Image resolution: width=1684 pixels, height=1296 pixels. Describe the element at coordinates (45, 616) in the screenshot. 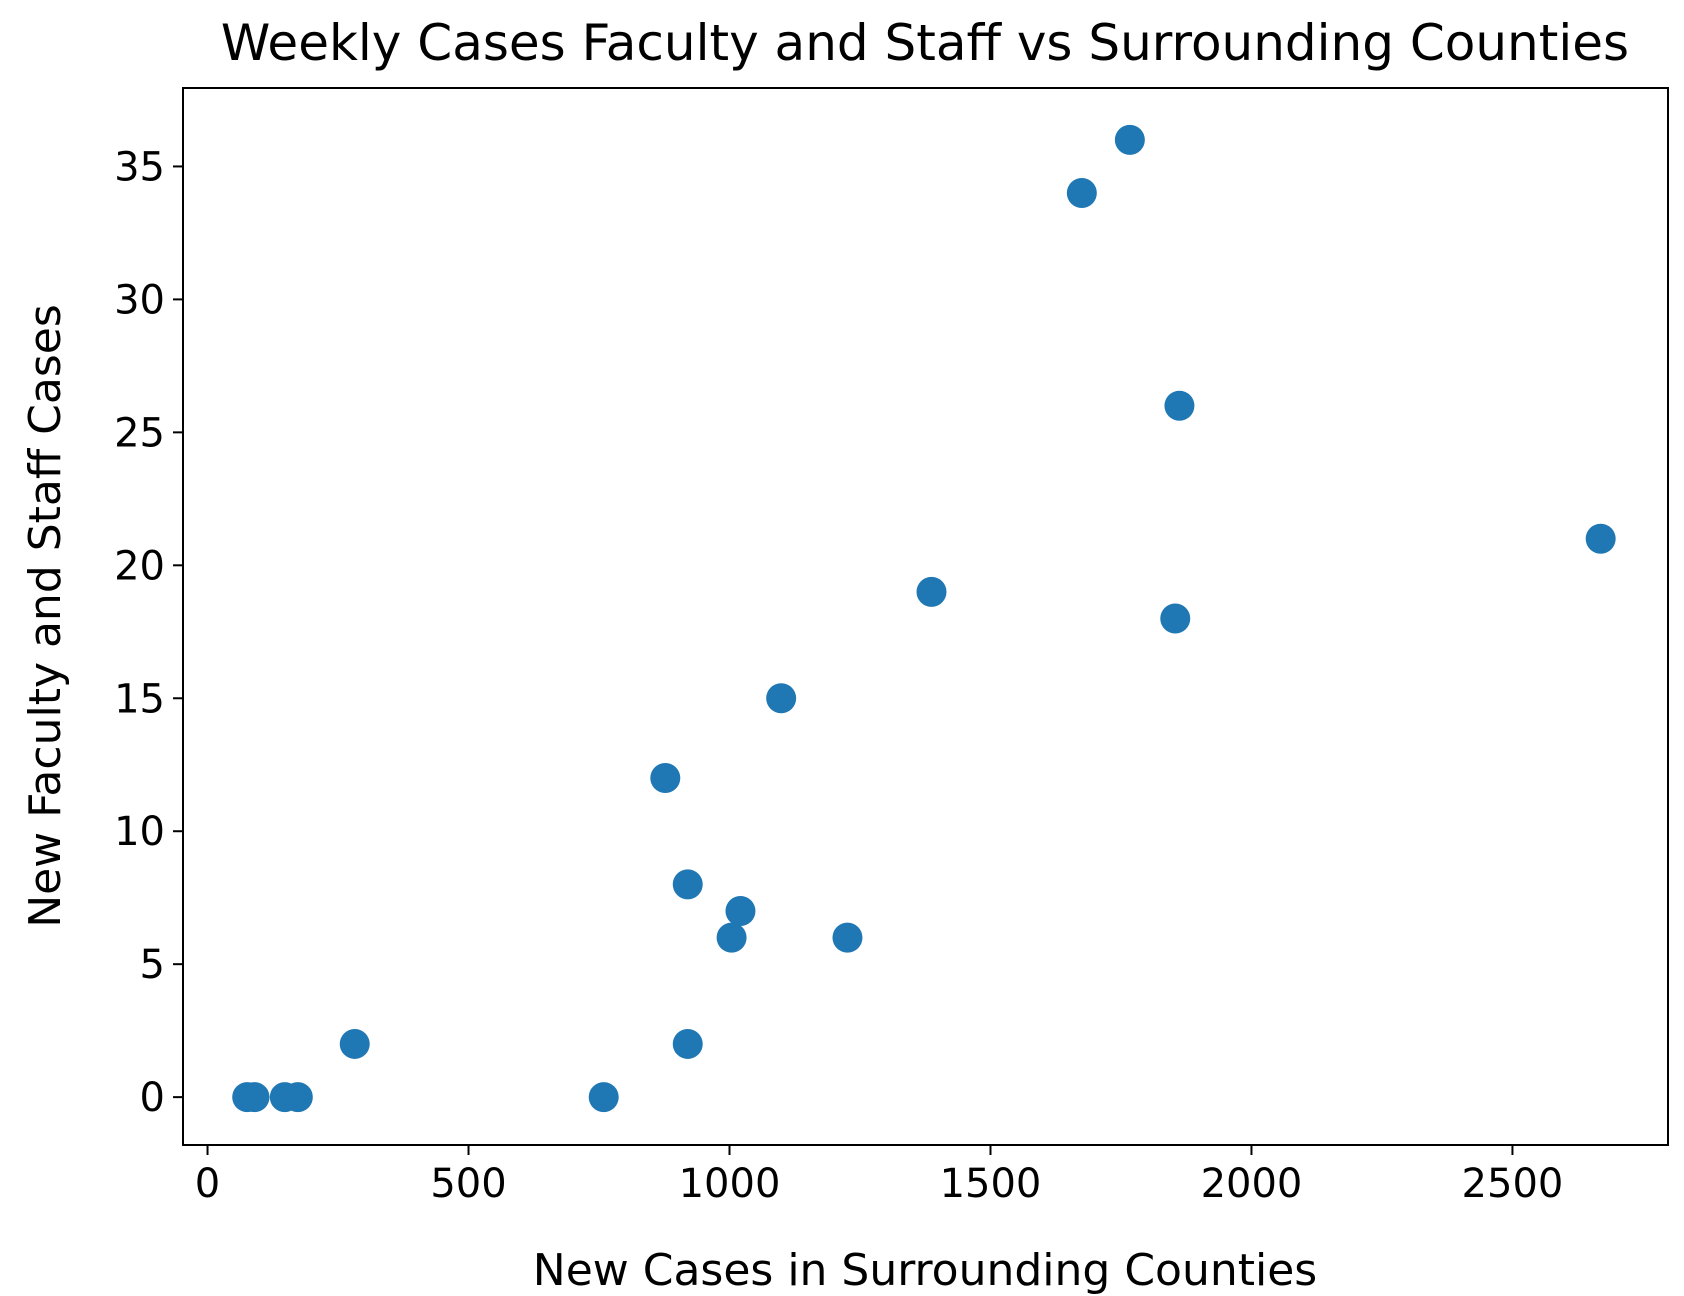

I see `y-axis-label: New Faculty and Staff Cases` at that location.